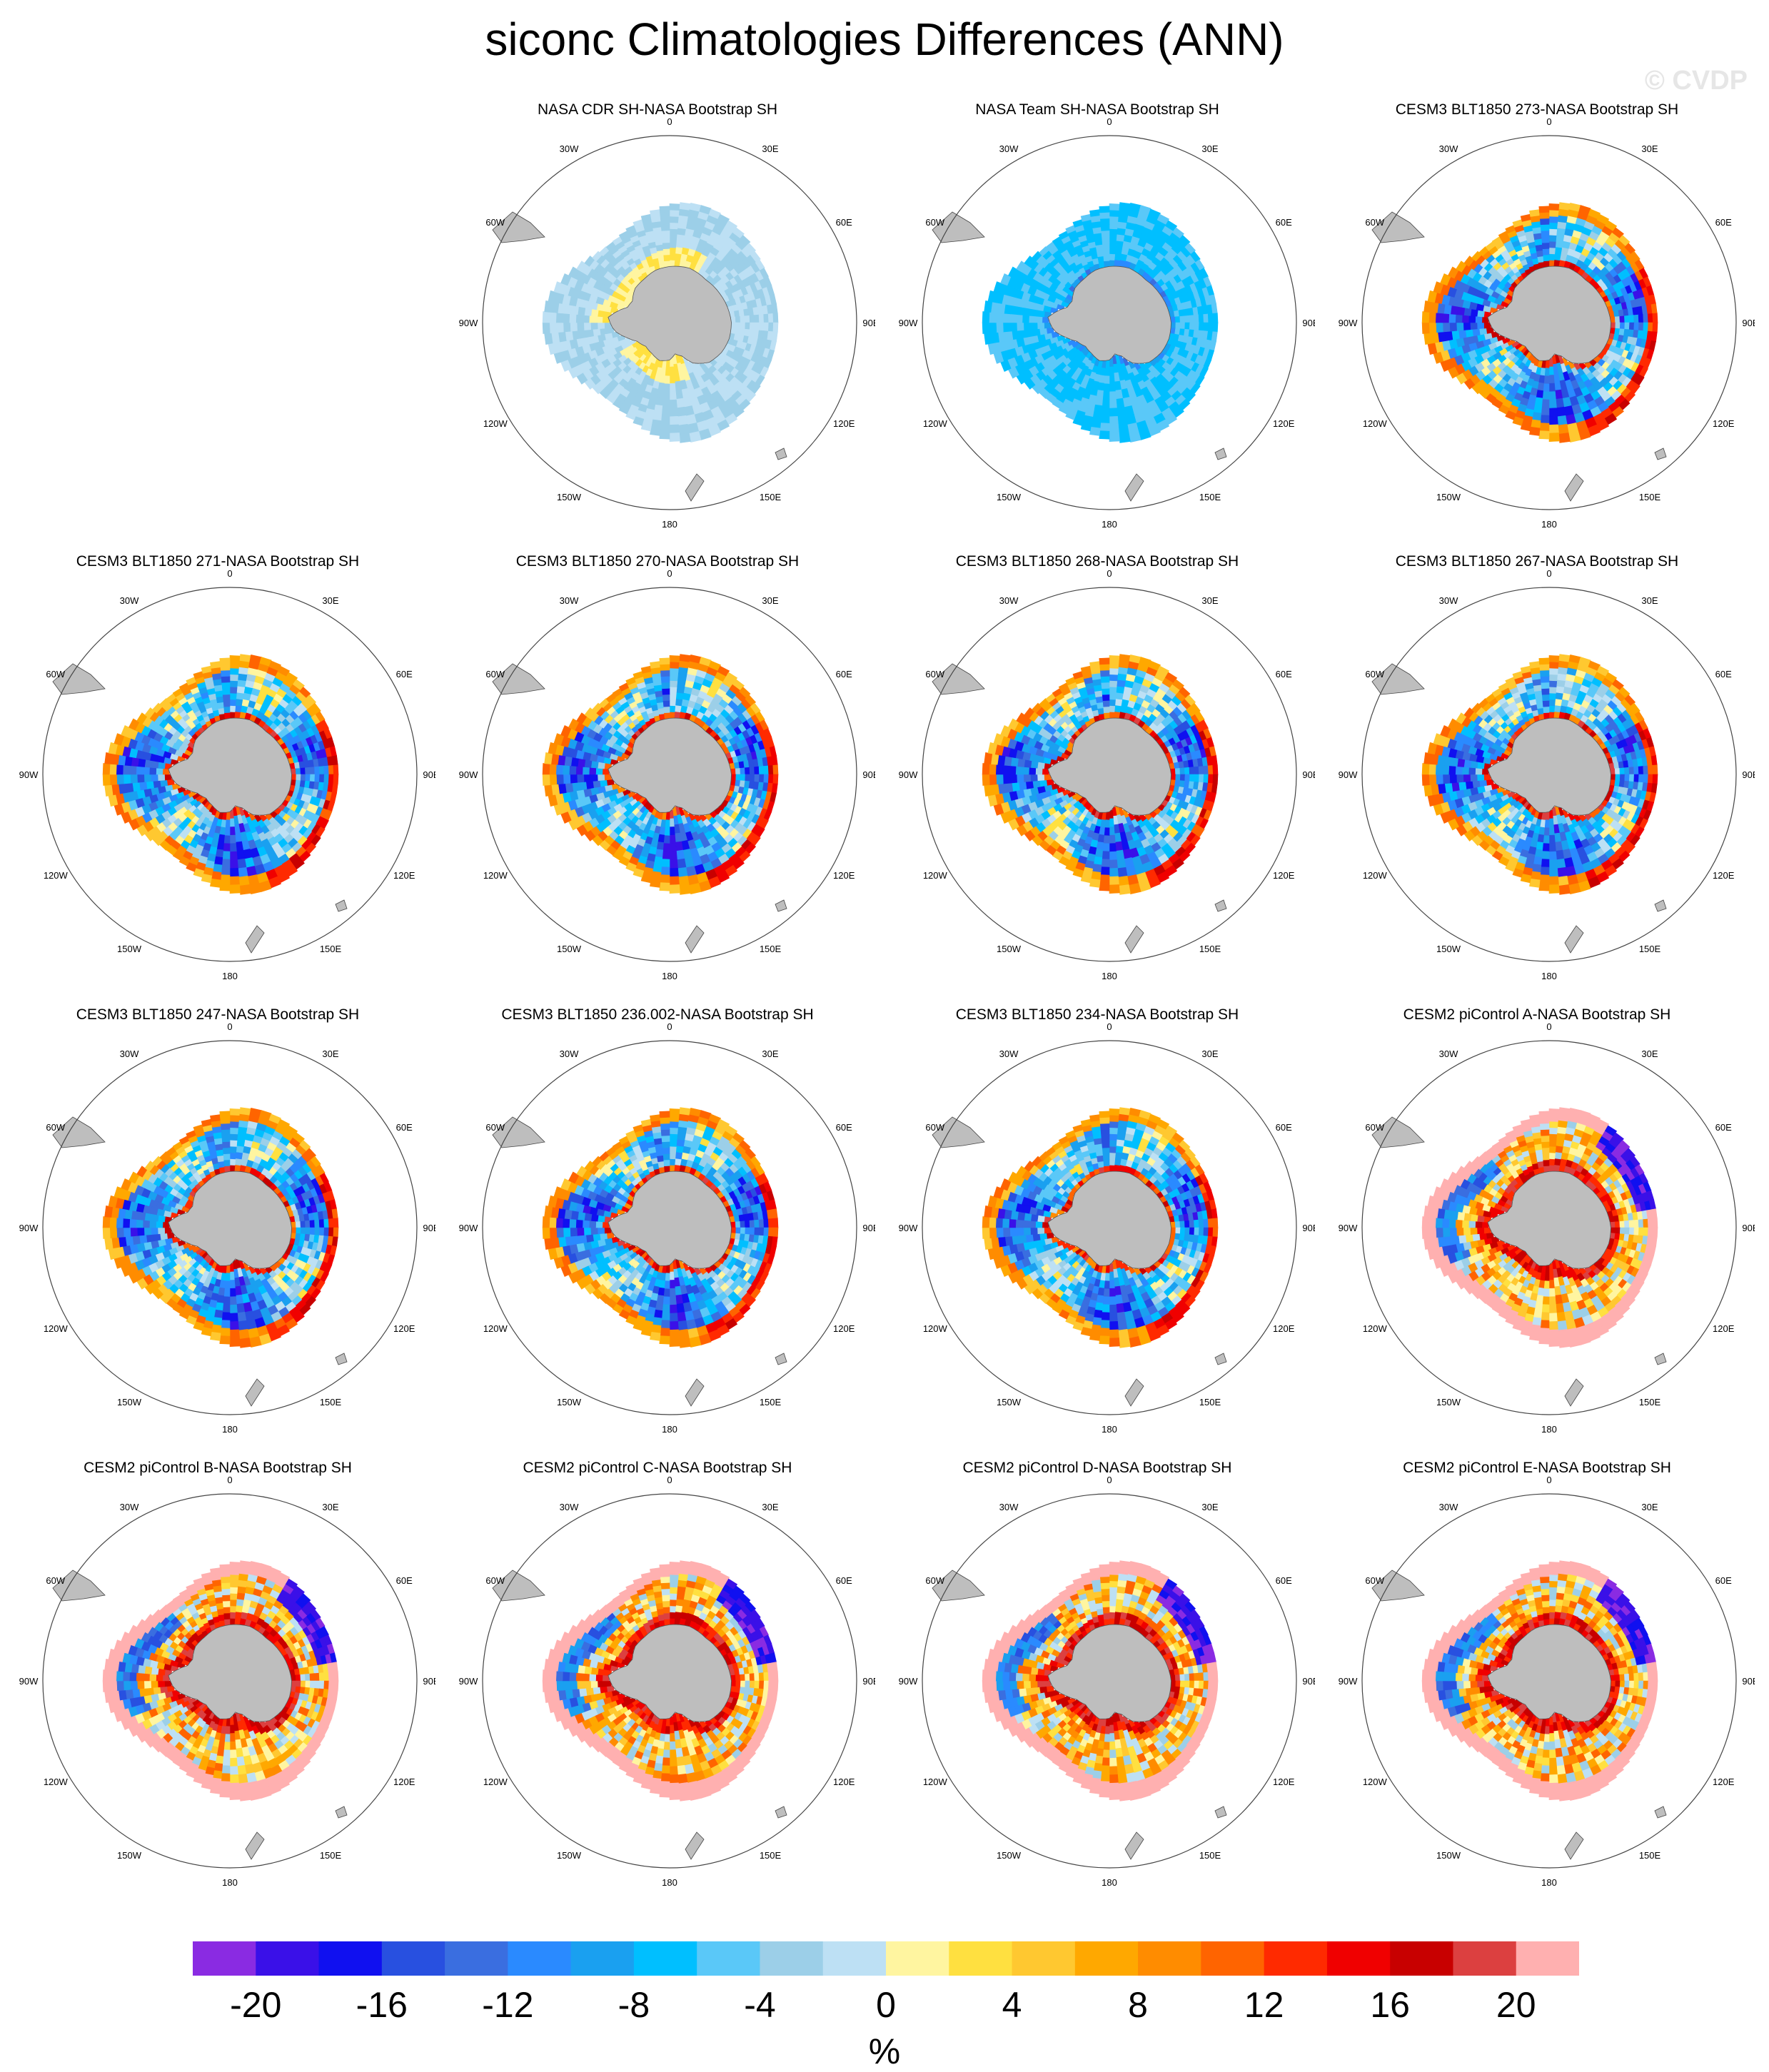  Describe the element at coordinates (1109, 121) in the screenshot. I see `longitude-label: 0` at that location.